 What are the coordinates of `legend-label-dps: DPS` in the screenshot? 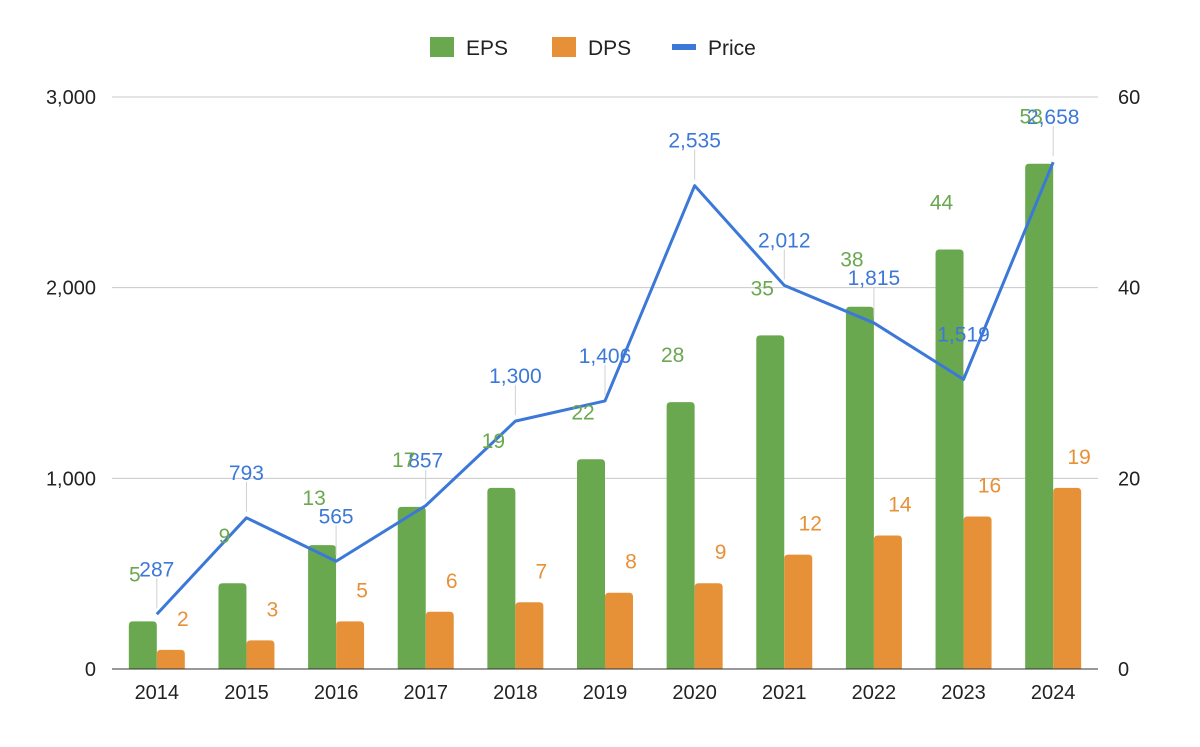 It's located at (609, 48).